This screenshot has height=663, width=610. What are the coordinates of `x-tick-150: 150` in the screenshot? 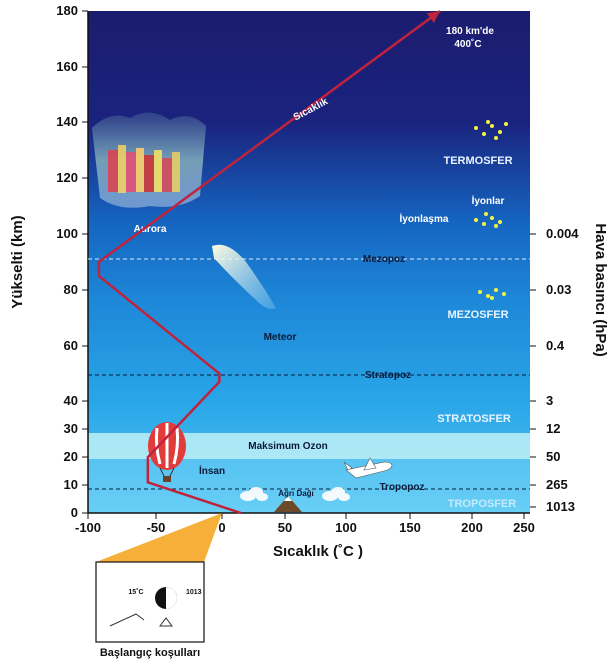 It's located at (410, 527).